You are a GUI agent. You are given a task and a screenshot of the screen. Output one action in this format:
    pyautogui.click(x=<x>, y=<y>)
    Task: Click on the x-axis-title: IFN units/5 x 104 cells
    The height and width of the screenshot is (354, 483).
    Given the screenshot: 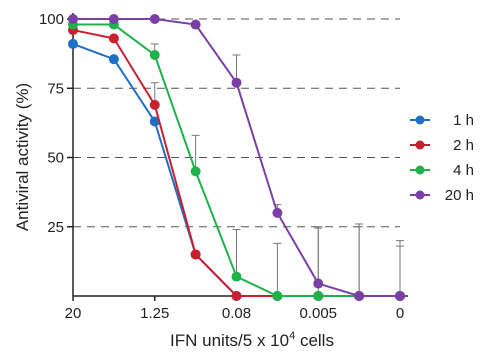 What is the action you would take?
    pyautogui.click(x=252, y=340)
    